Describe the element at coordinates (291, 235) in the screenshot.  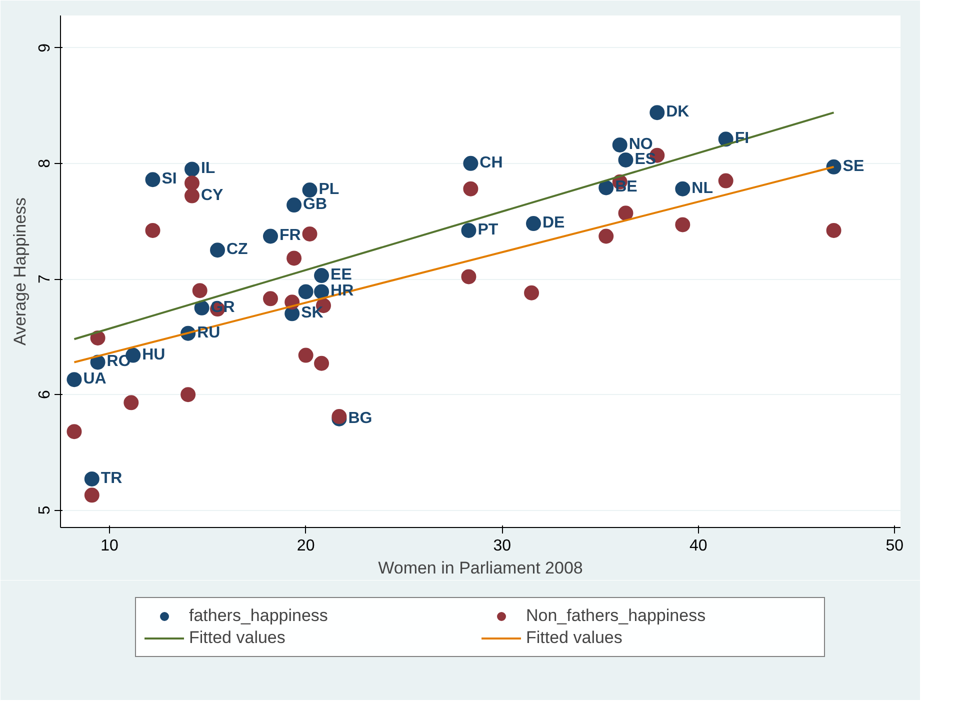
I see `annotation: FR` at that location.